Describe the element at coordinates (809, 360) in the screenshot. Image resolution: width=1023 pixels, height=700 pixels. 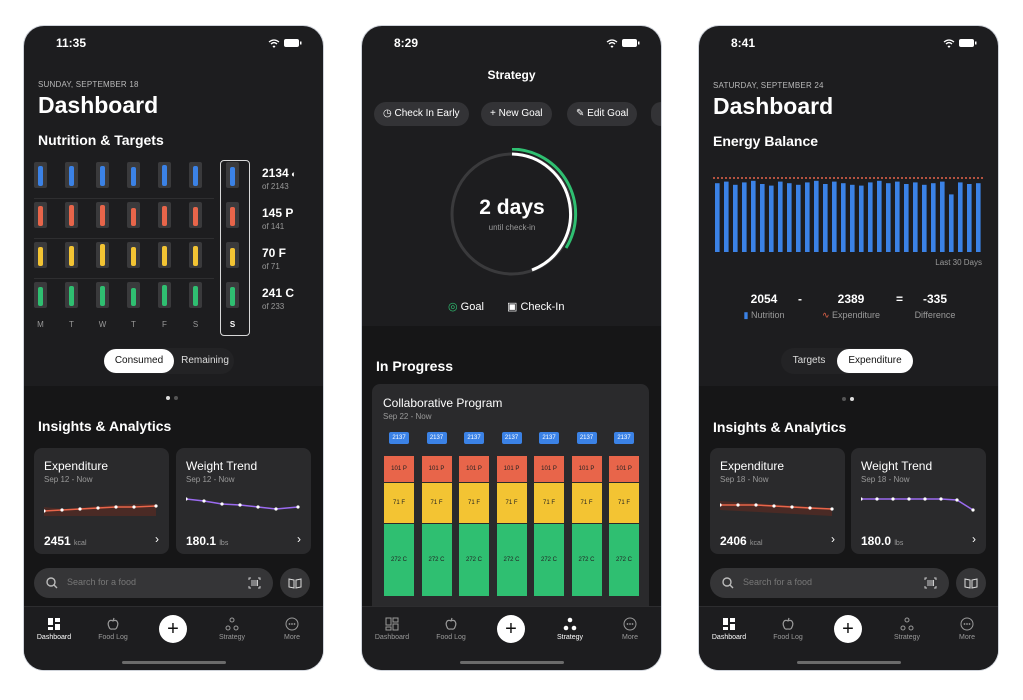
I see `toggle-targets: Targets` at that location.